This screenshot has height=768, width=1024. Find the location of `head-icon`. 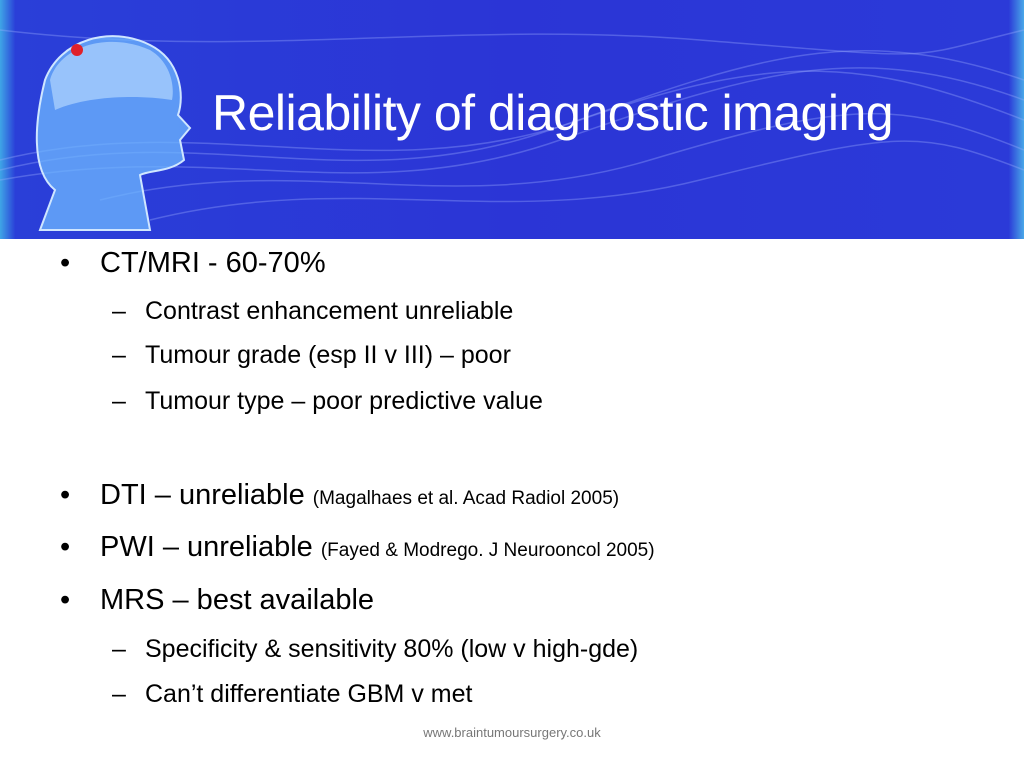

head-icon is located at coordinates (113, 133).